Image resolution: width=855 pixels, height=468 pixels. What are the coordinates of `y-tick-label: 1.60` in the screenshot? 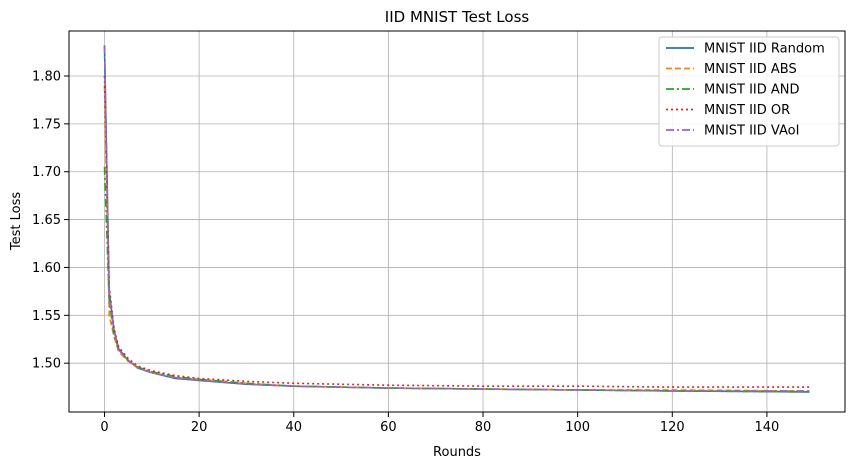 It's located at (46, 268).